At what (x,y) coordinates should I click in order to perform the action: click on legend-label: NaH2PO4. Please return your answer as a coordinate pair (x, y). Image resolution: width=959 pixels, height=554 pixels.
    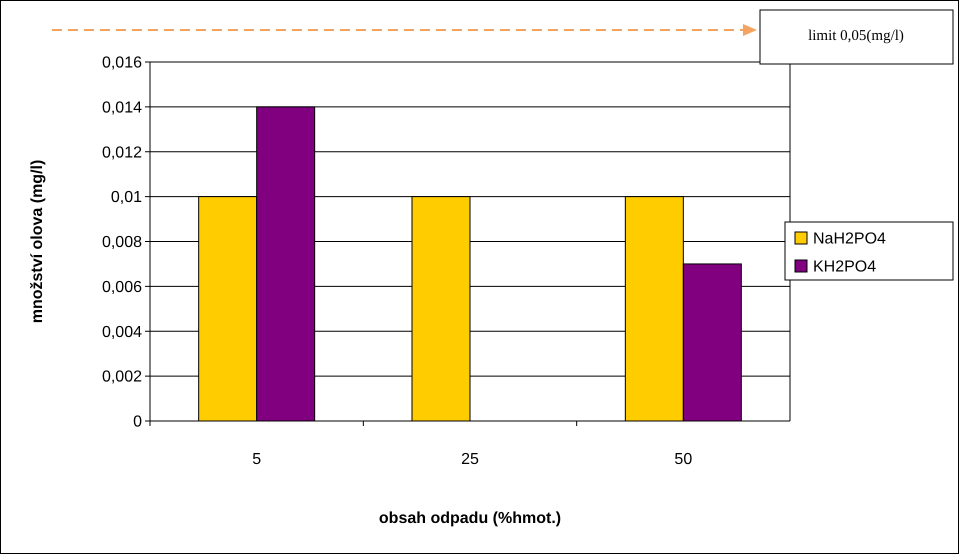
    Looking at the image, I should click on (849, 239).